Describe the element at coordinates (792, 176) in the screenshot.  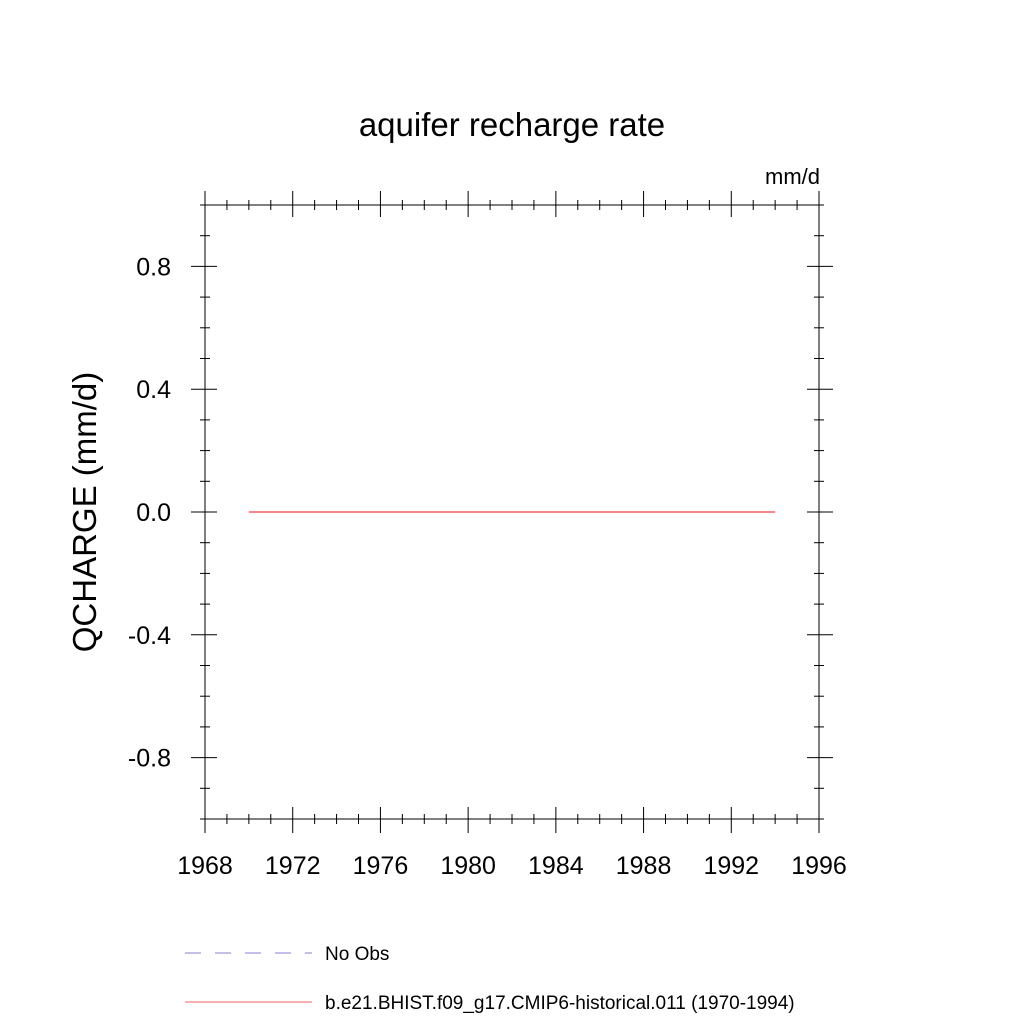
I see `units-label: mm/d` at that location.